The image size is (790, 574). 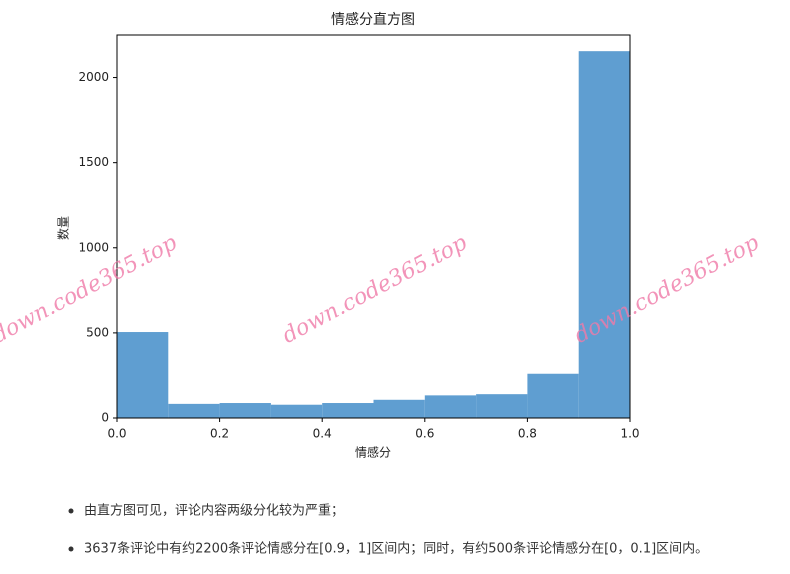 What do you see at coordinates (116, 434) in the screenshot?
I see `x-tick-label: 0.0` at bounding box center [116, 434].